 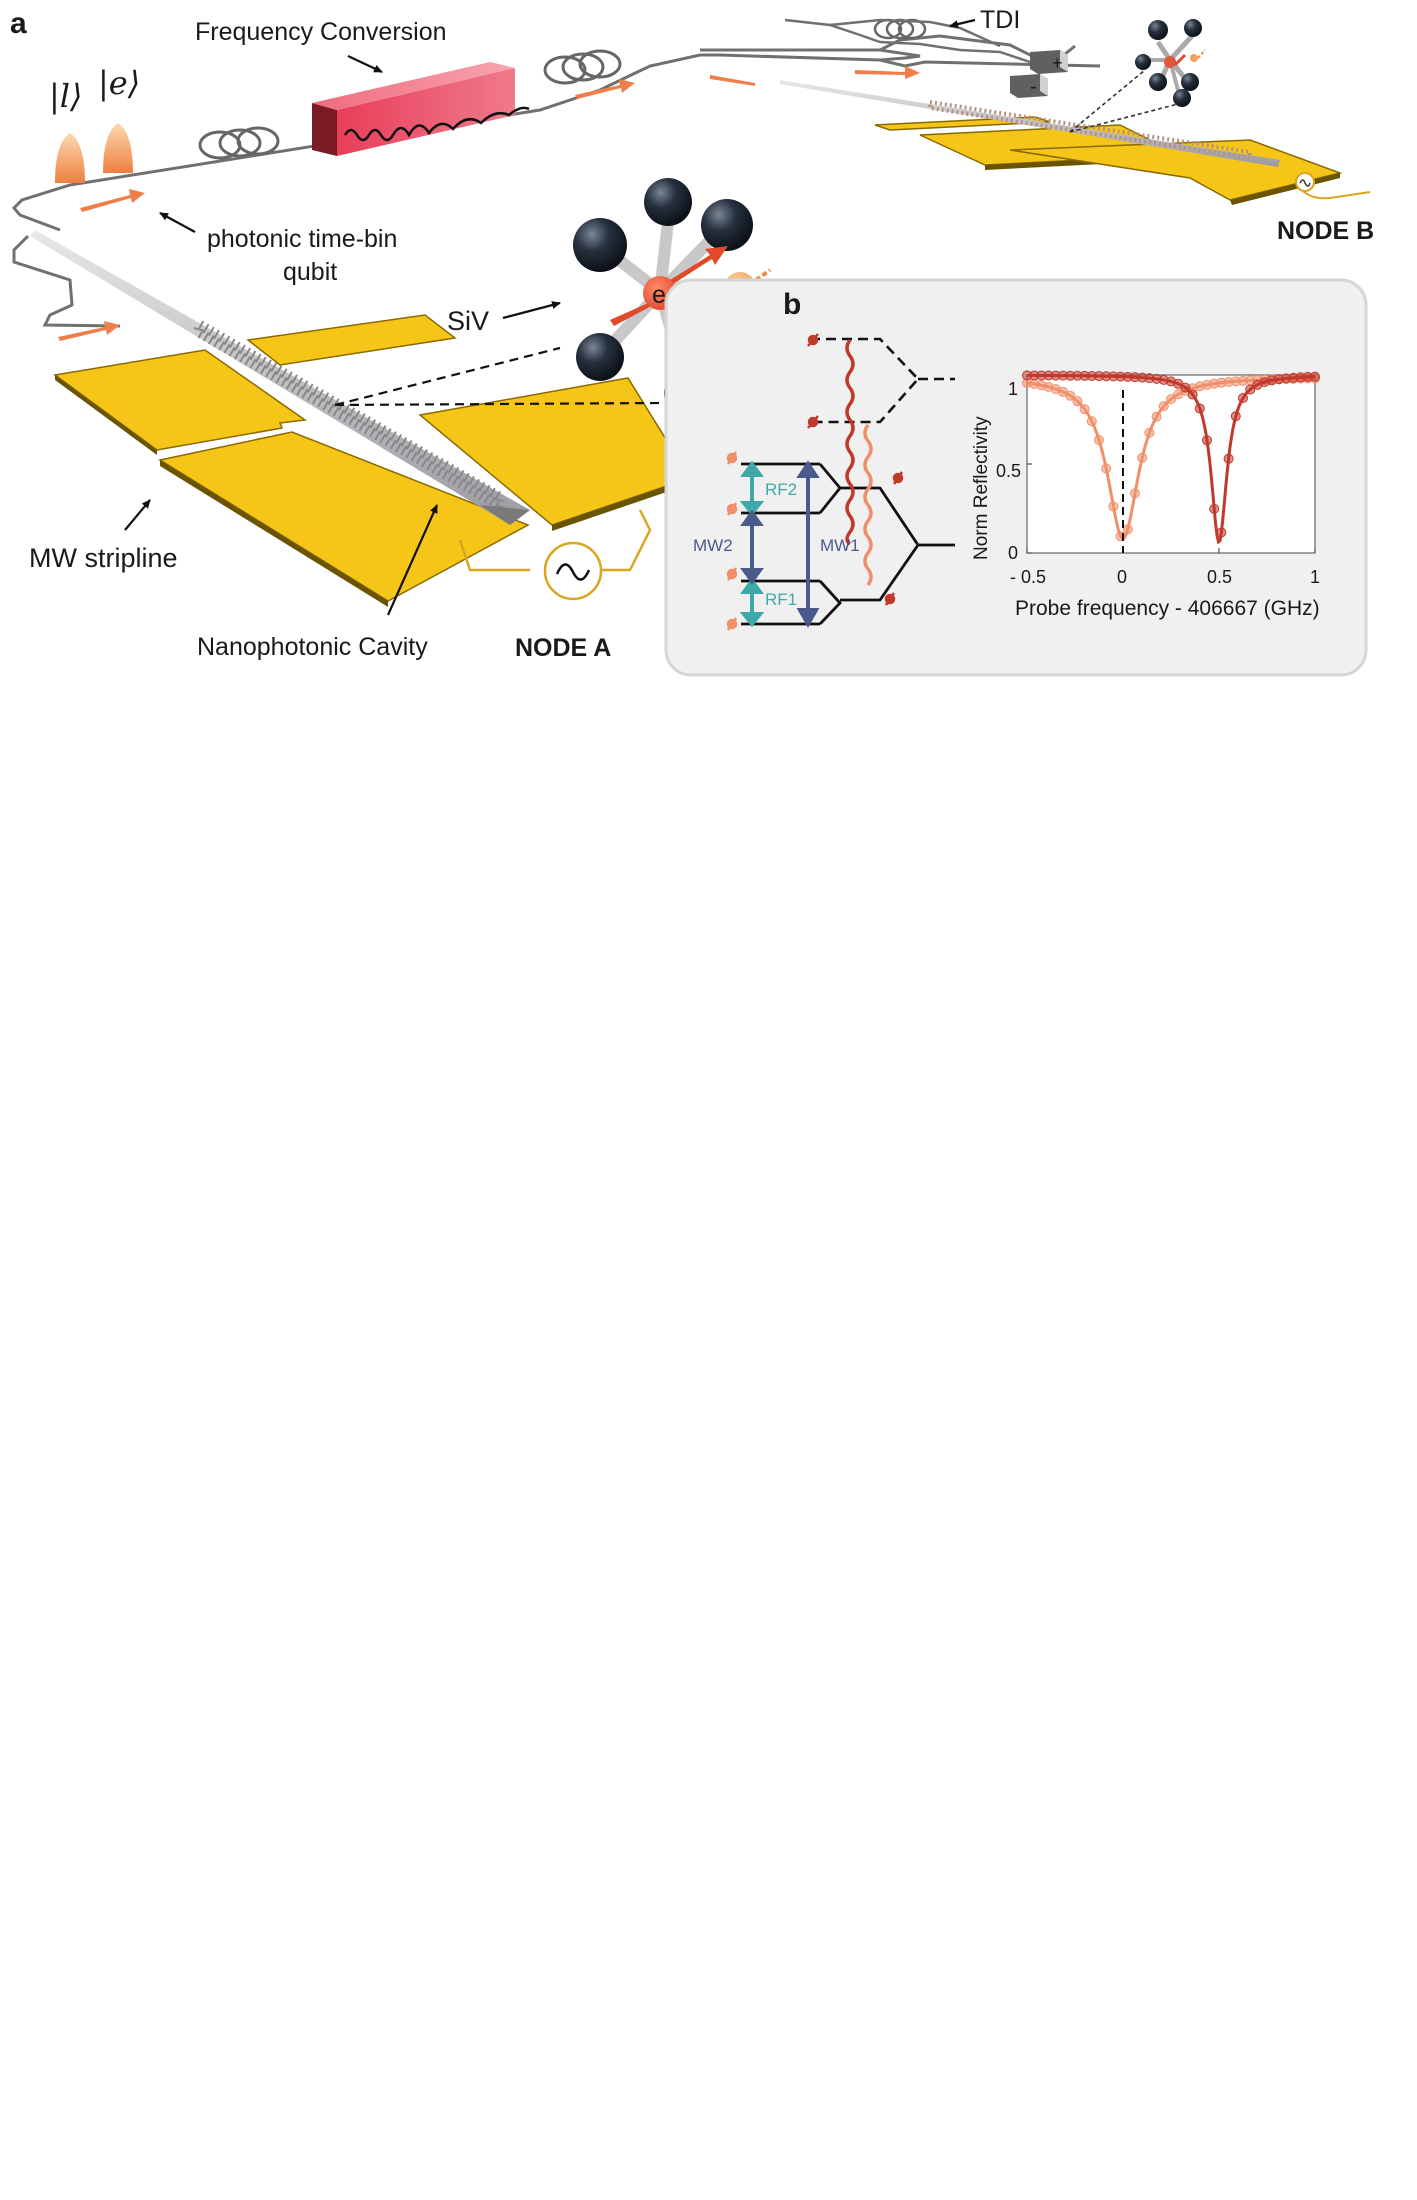 What do you see at coordinates (1013, 553) in the screenshot?
I see `chart-ytick-0: 0` at bounding box center [1013, 553].